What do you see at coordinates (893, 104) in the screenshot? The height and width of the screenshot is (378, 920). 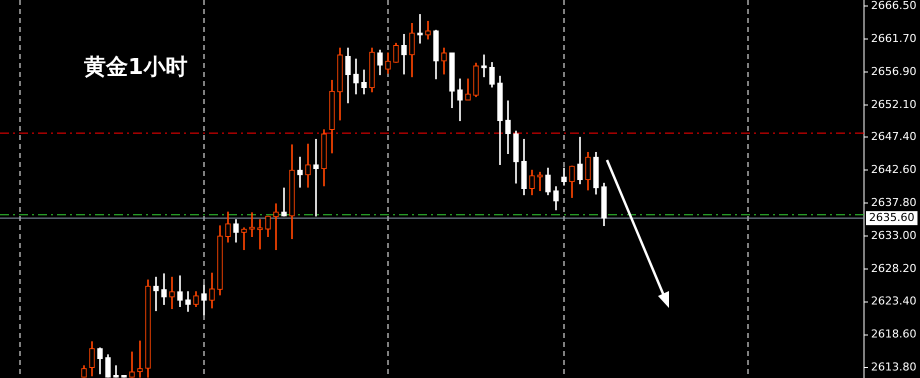 I see `y-tick-label: 2652.10` at bounding box center [893, 104].